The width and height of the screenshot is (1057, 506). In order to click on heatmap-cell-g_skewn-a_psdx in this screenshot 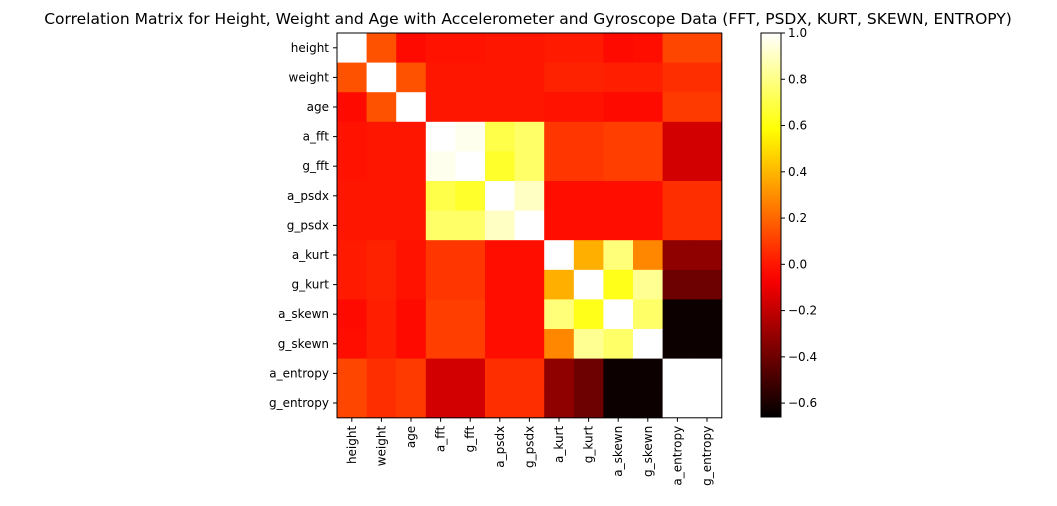, I will do `click(500, 344)`.